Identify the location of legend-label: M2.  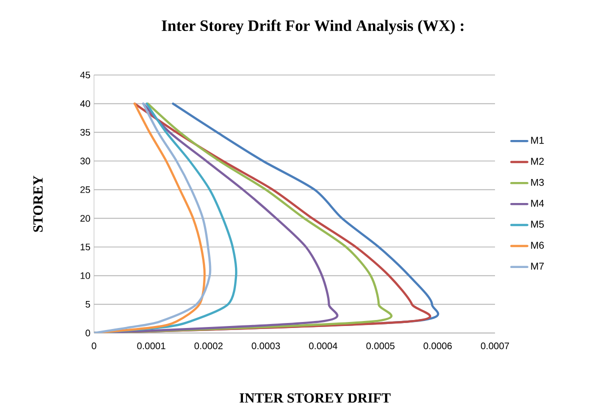
(537, 161).